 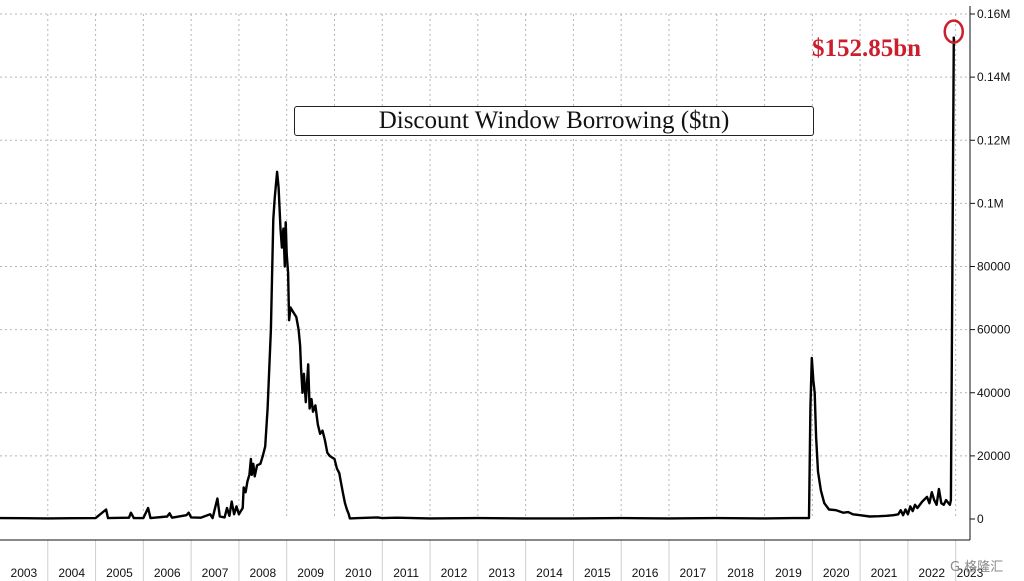 I want to click on peak-annotation-circle, so click(x=954, y=31).